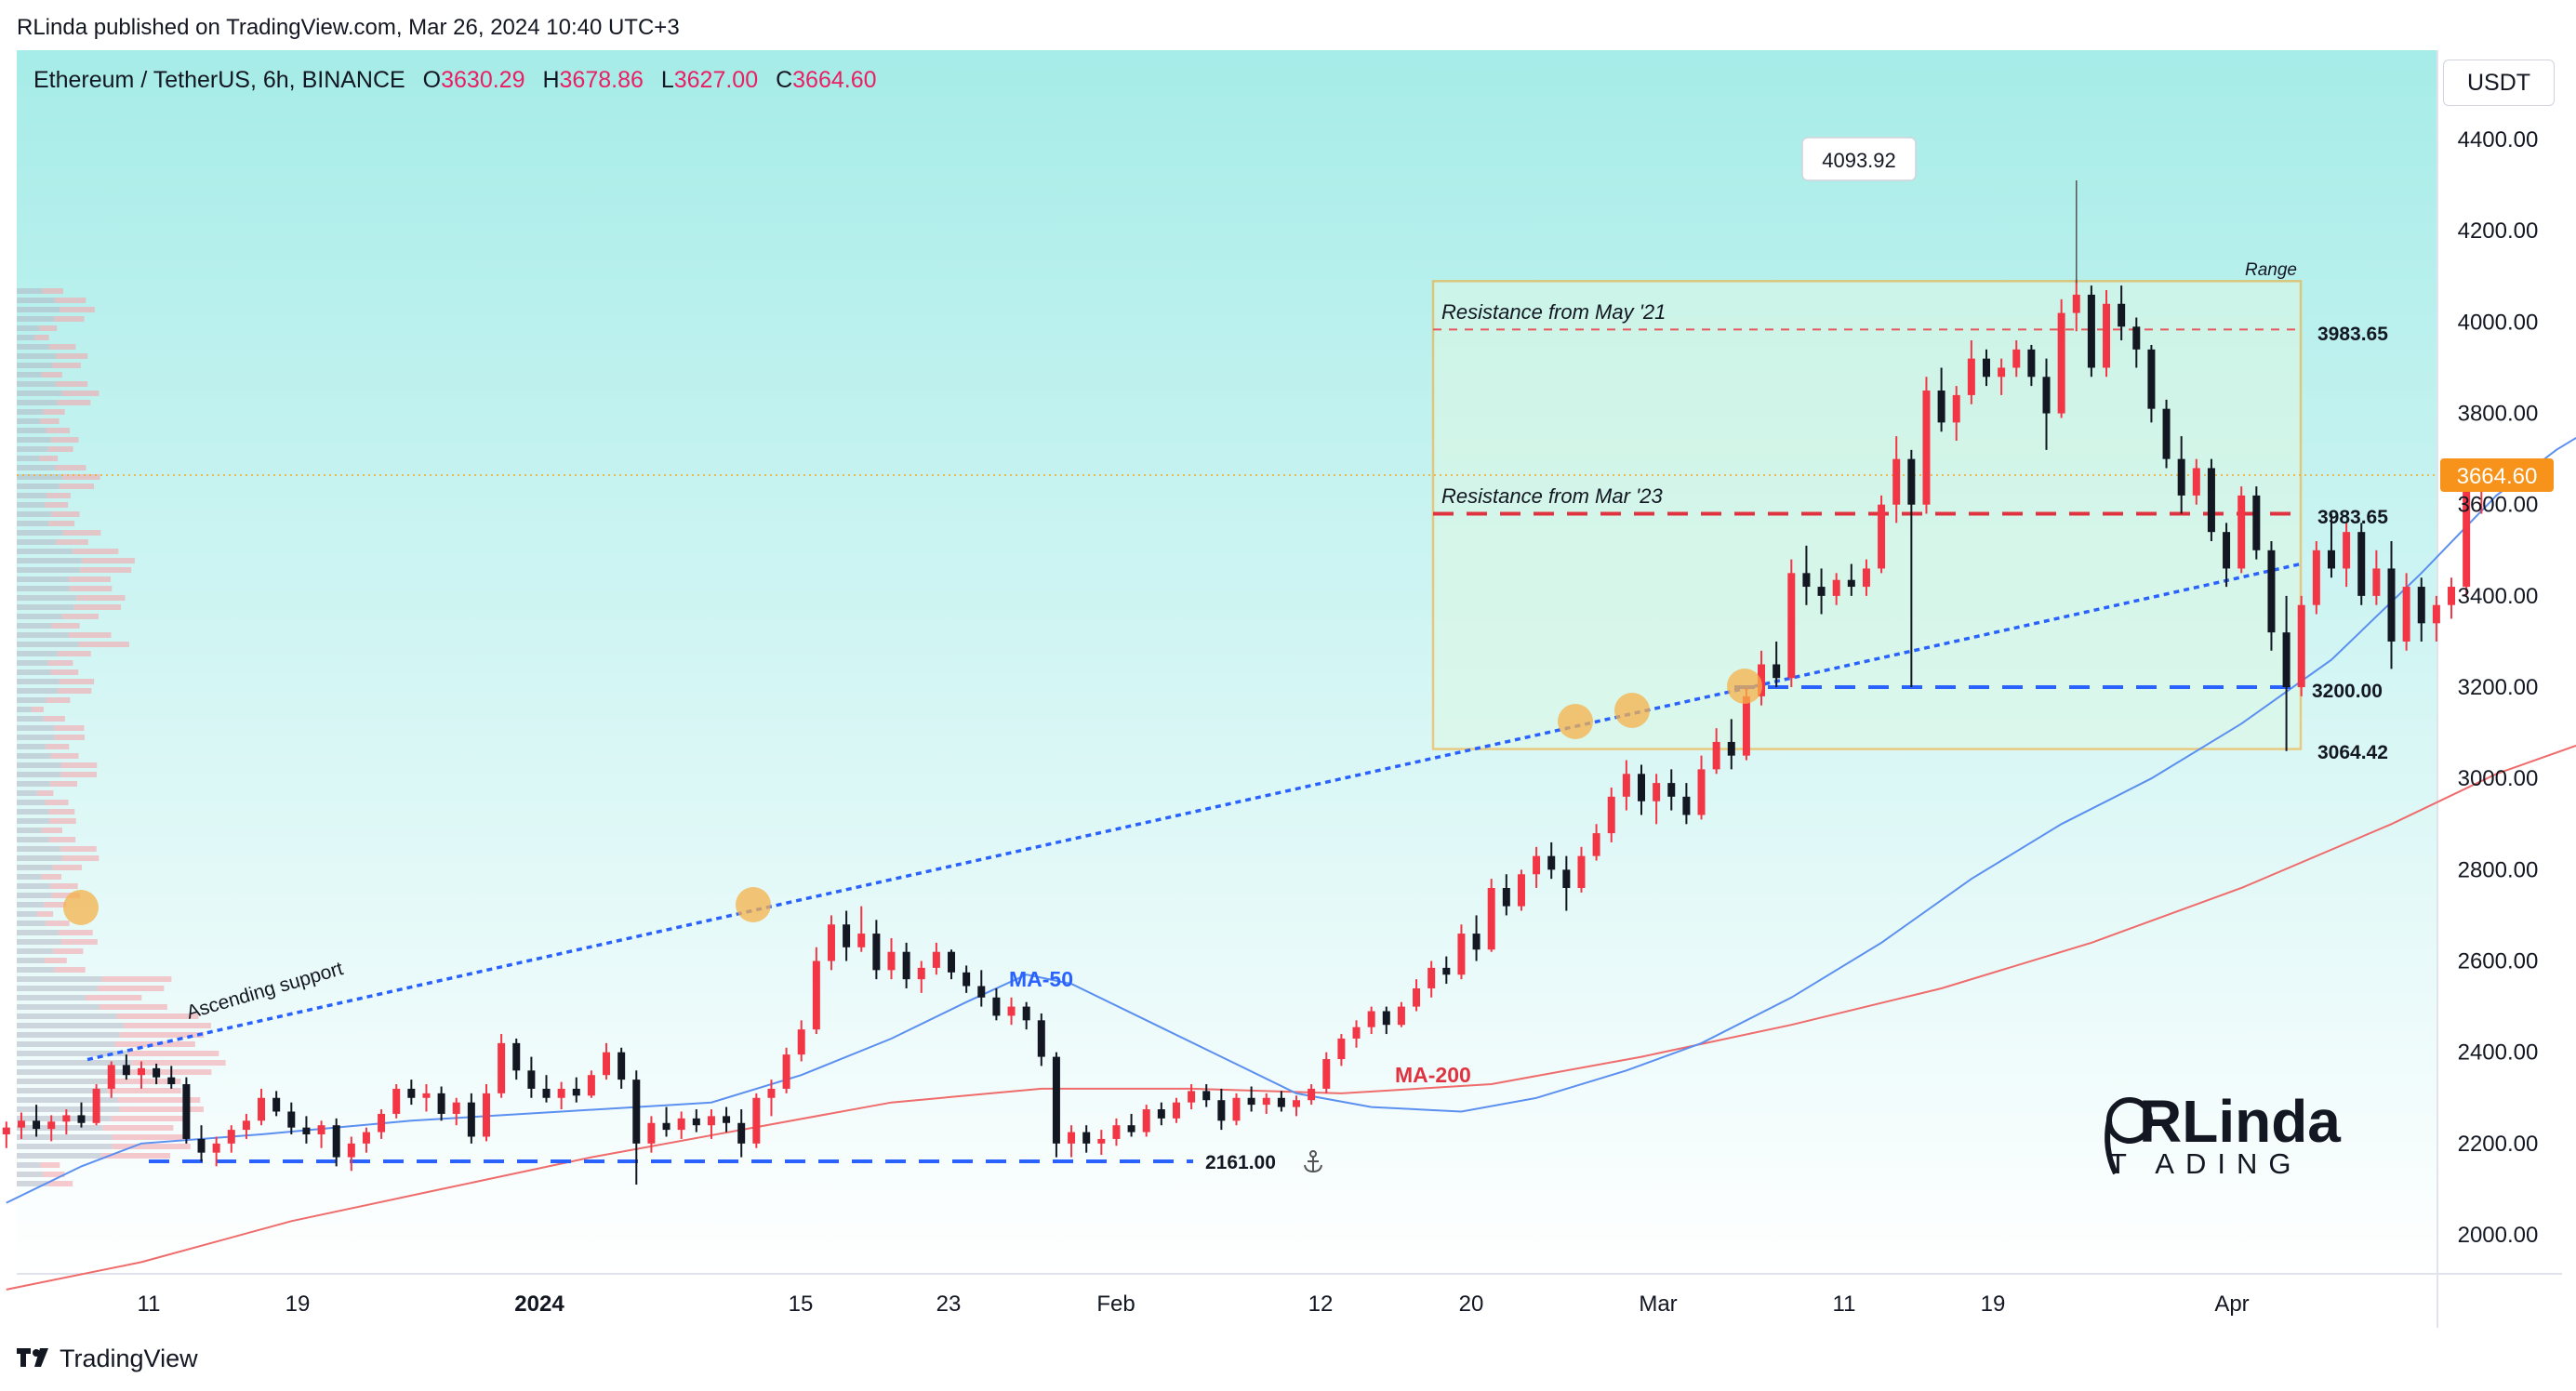 This screenshot has width=2576, height=1391. What do you see at coordinates (219, 80) in the screenshot?
I see `symbol-name: Ethereum / TetherUS, 6h, BINANCE` at bounding box center [219, 80].